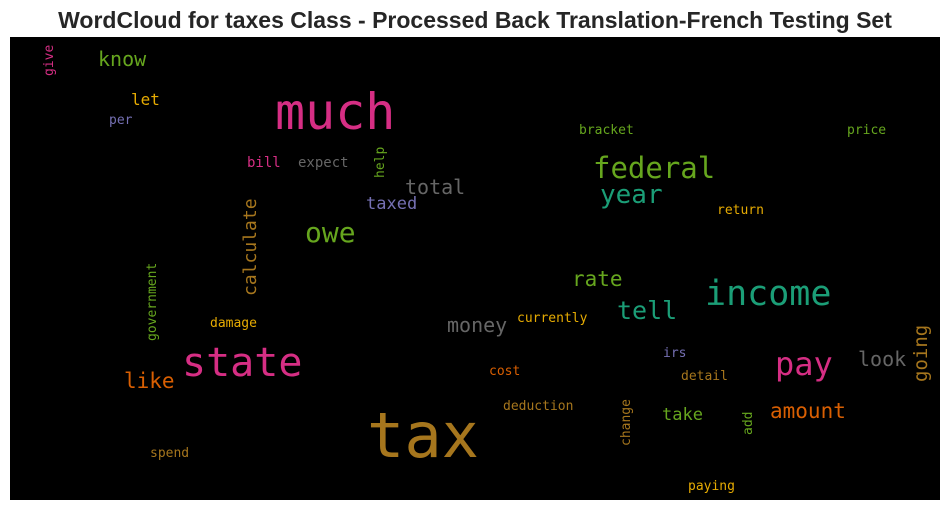 This screenshot has width=950, height=511. Describe the element at coordinates (335, 112) in the screenshot. I see `word-much: much` at that location.